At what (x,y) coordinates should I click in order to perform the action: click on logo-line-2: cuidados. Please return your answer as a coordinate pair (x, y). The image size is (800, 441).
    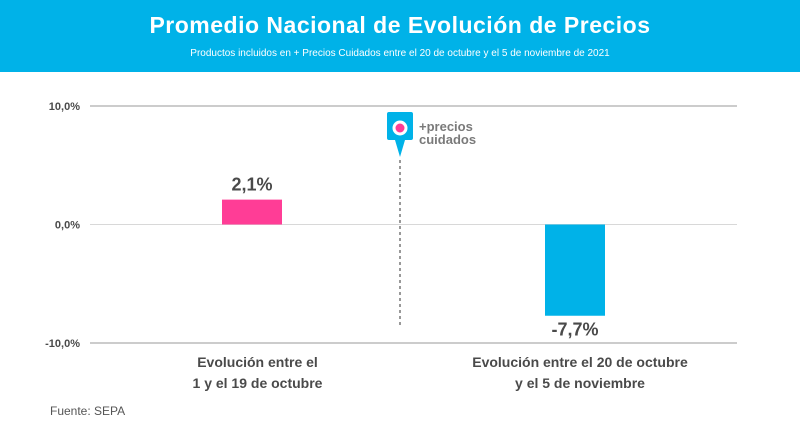
    Looking at the image, I should click on (448, 139).